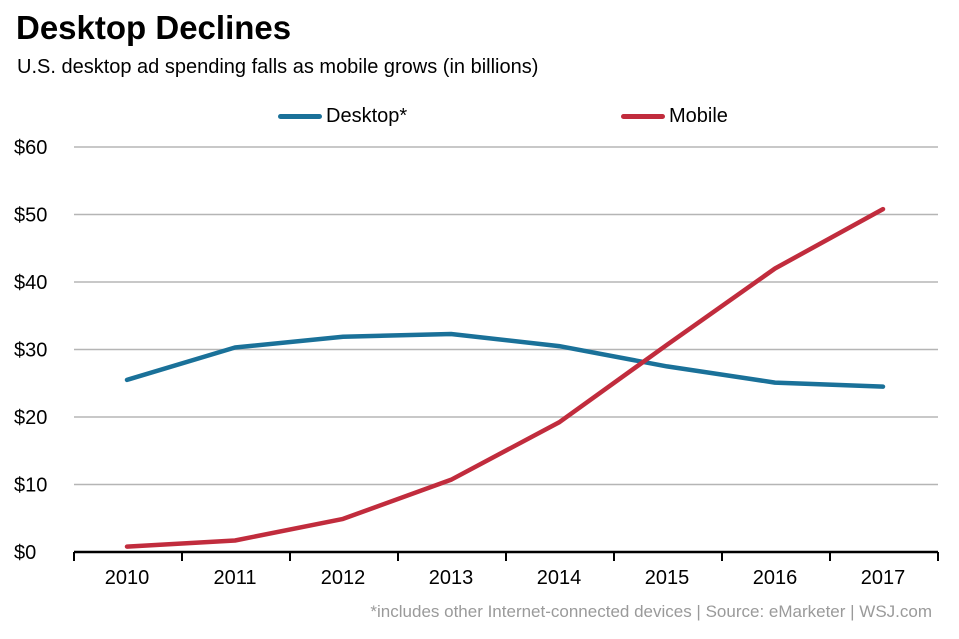 The height and width of the screenshot is (639, 959). What do you see at coordinates (698, 115) in the screenshot?
I see `legend-label-mobile: Mobile` at bounding box center [698, 115].